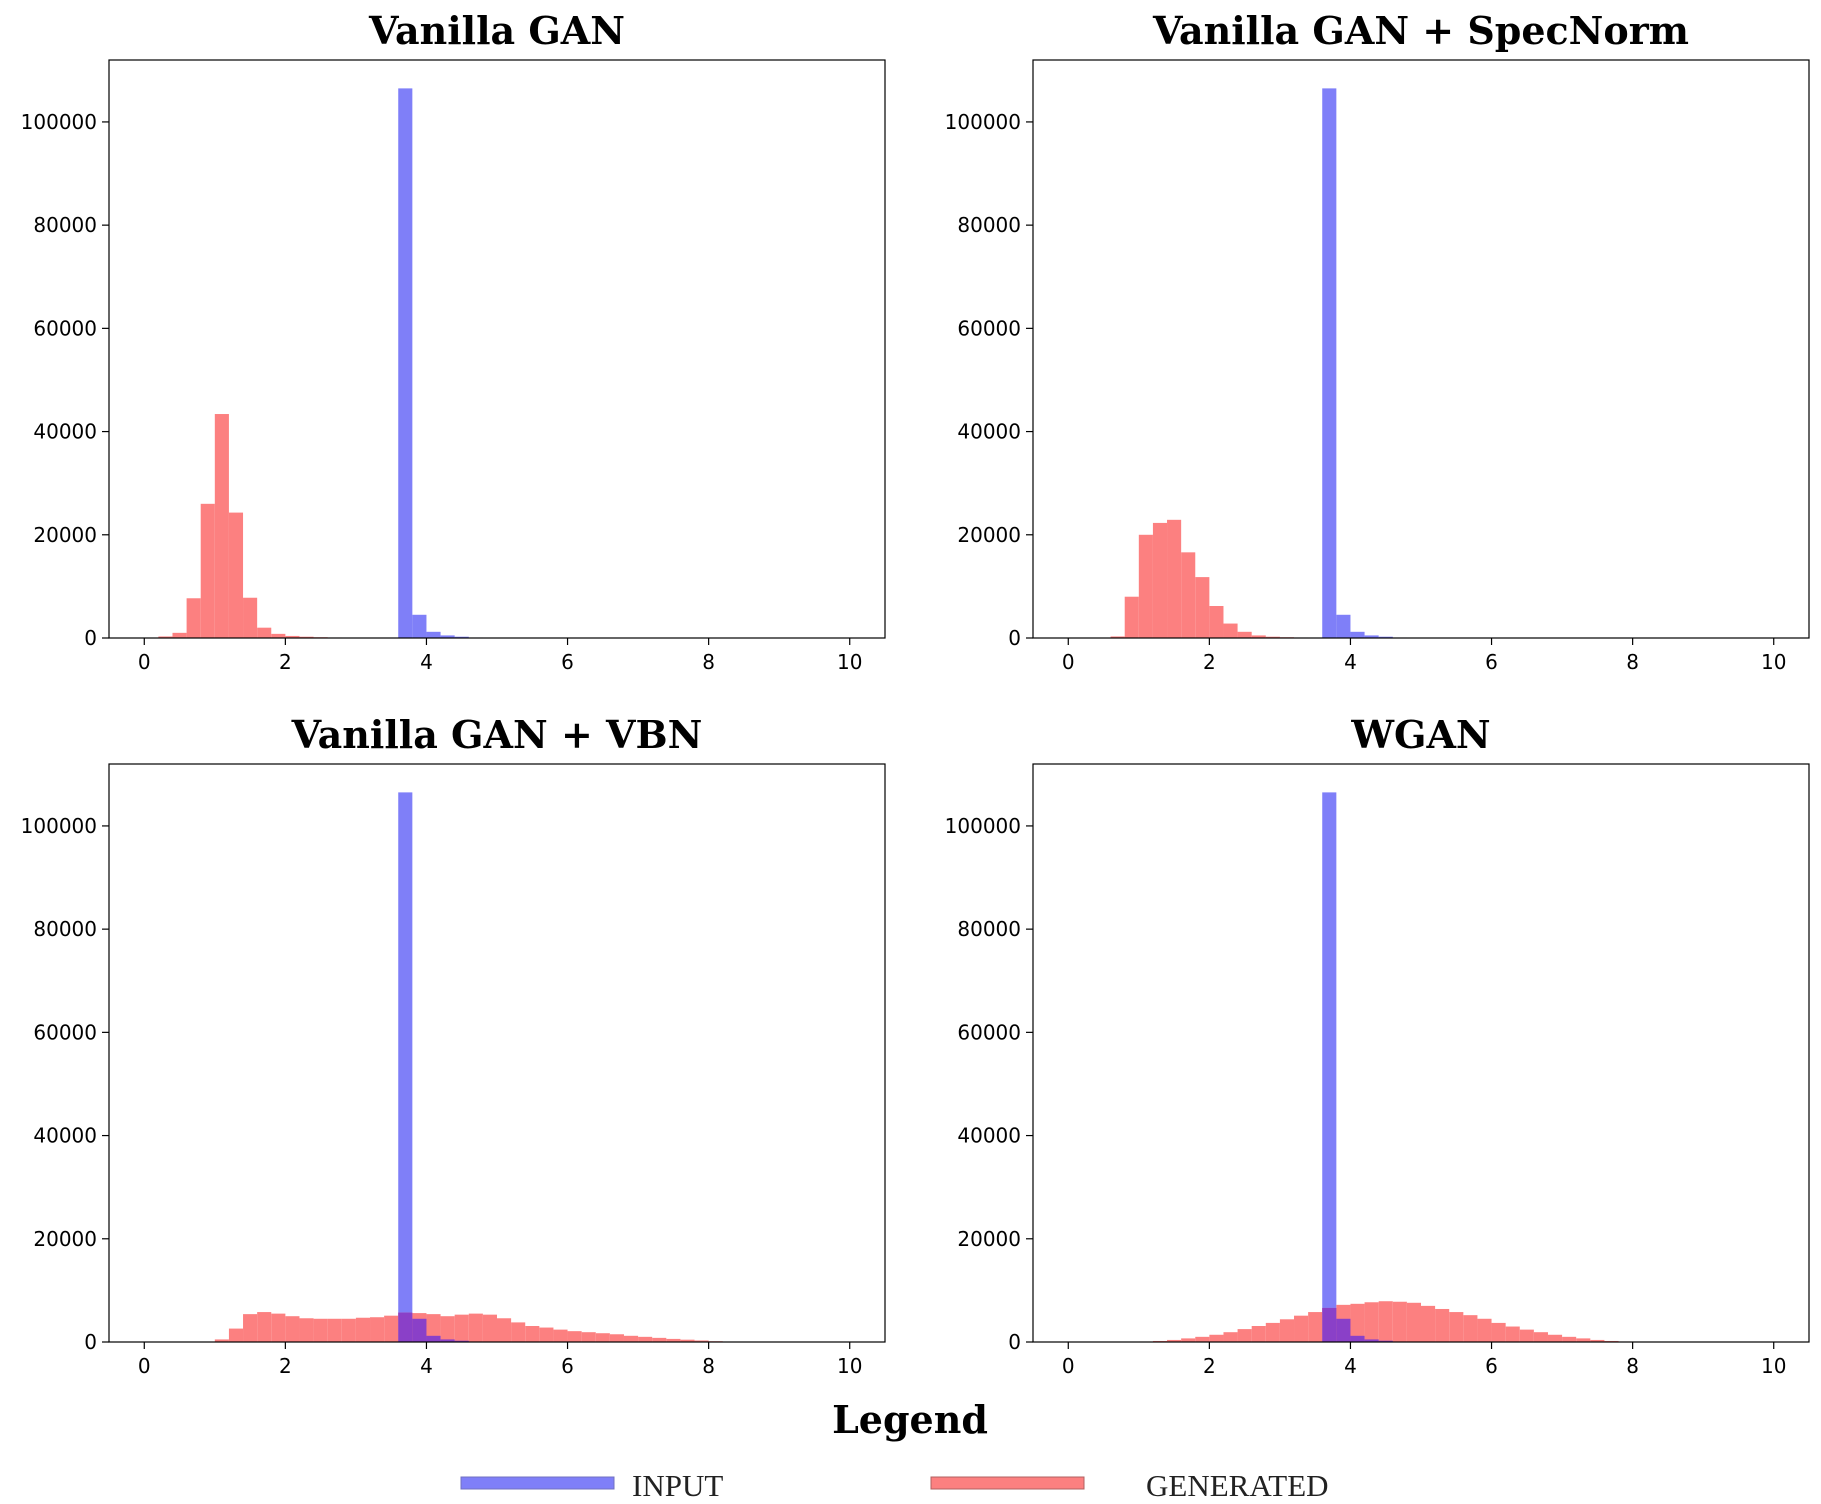 The width and height of the screenshot is (1821, 1504). I want to click on legend-label-input: INPUT, so click(677, 1485).